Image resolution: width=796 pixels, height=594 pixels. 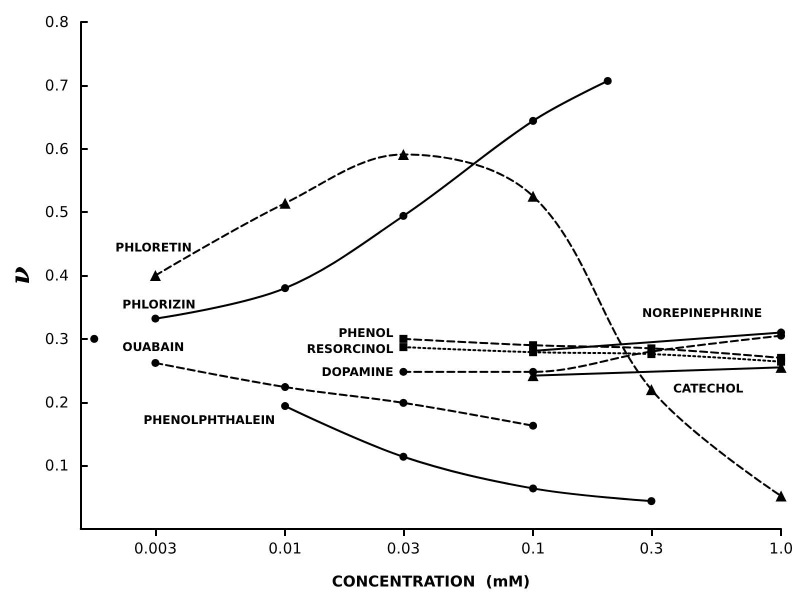 What do you see at coordinates (702, 313) in the screenshot?
I see `series-label: NOREPINEPHRINE` at bounding box center [702, 313].